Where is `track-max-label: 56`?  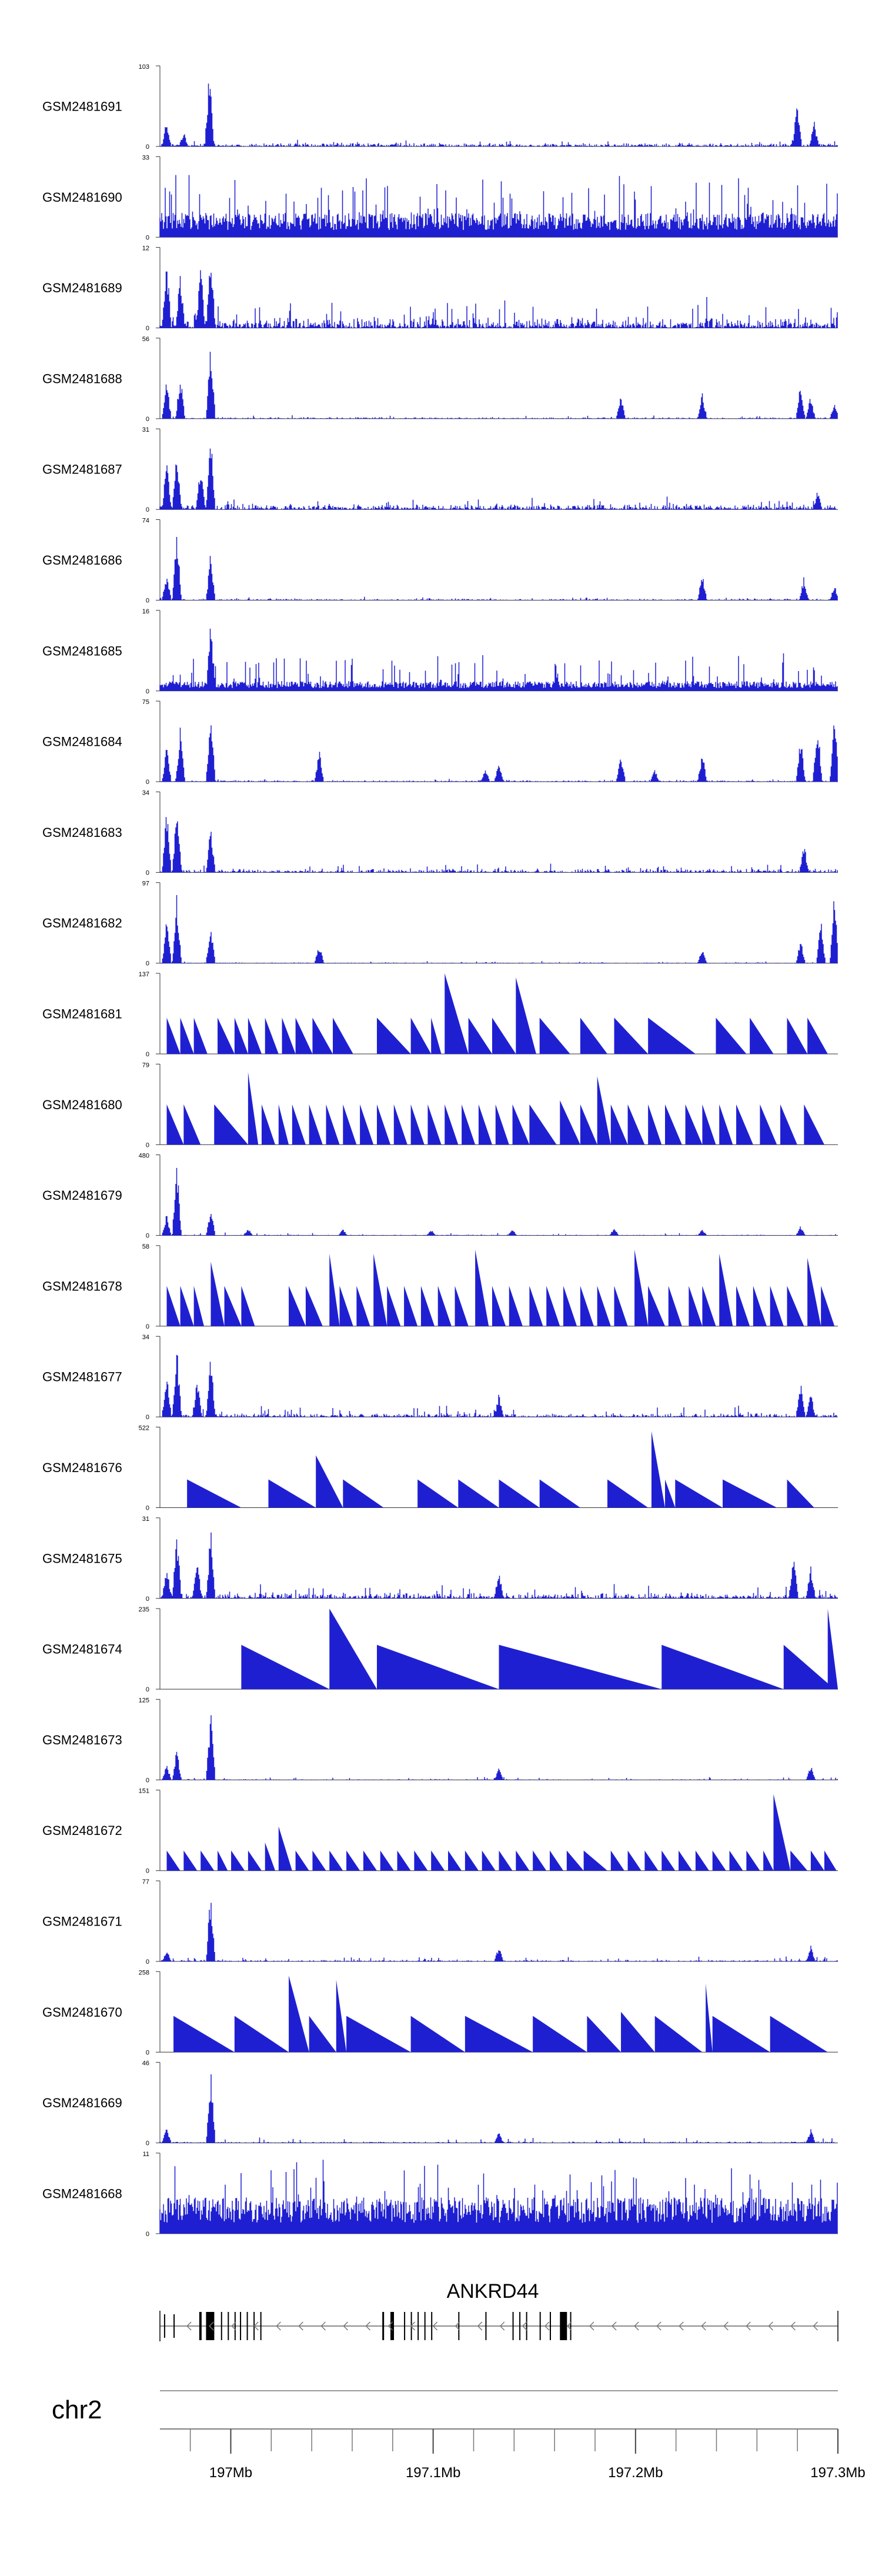
track-max-label: 56 is located at coordinates (145, 339).